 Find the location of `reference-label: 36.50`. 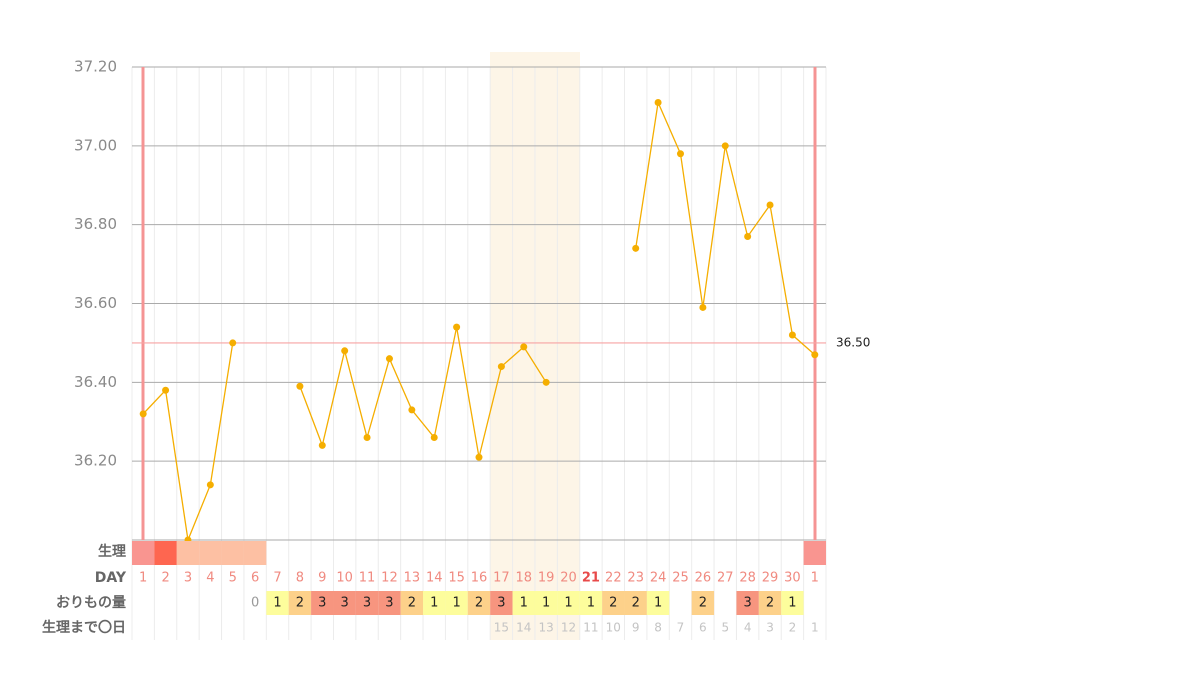

reference-label: 36.50 is located at coordinates (853, 342).